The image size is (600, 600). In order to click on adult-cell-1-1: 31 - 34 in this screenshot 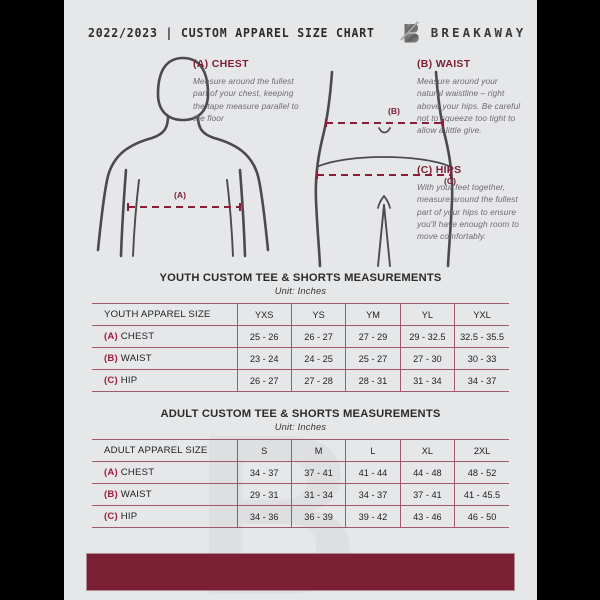, I will do `click(318, 494)`.